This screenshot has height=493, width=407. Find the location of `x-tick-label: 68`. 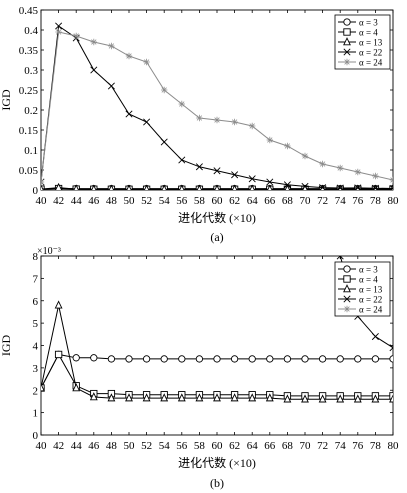

x-tick-label: 68 is located at coordinates (288, 201).